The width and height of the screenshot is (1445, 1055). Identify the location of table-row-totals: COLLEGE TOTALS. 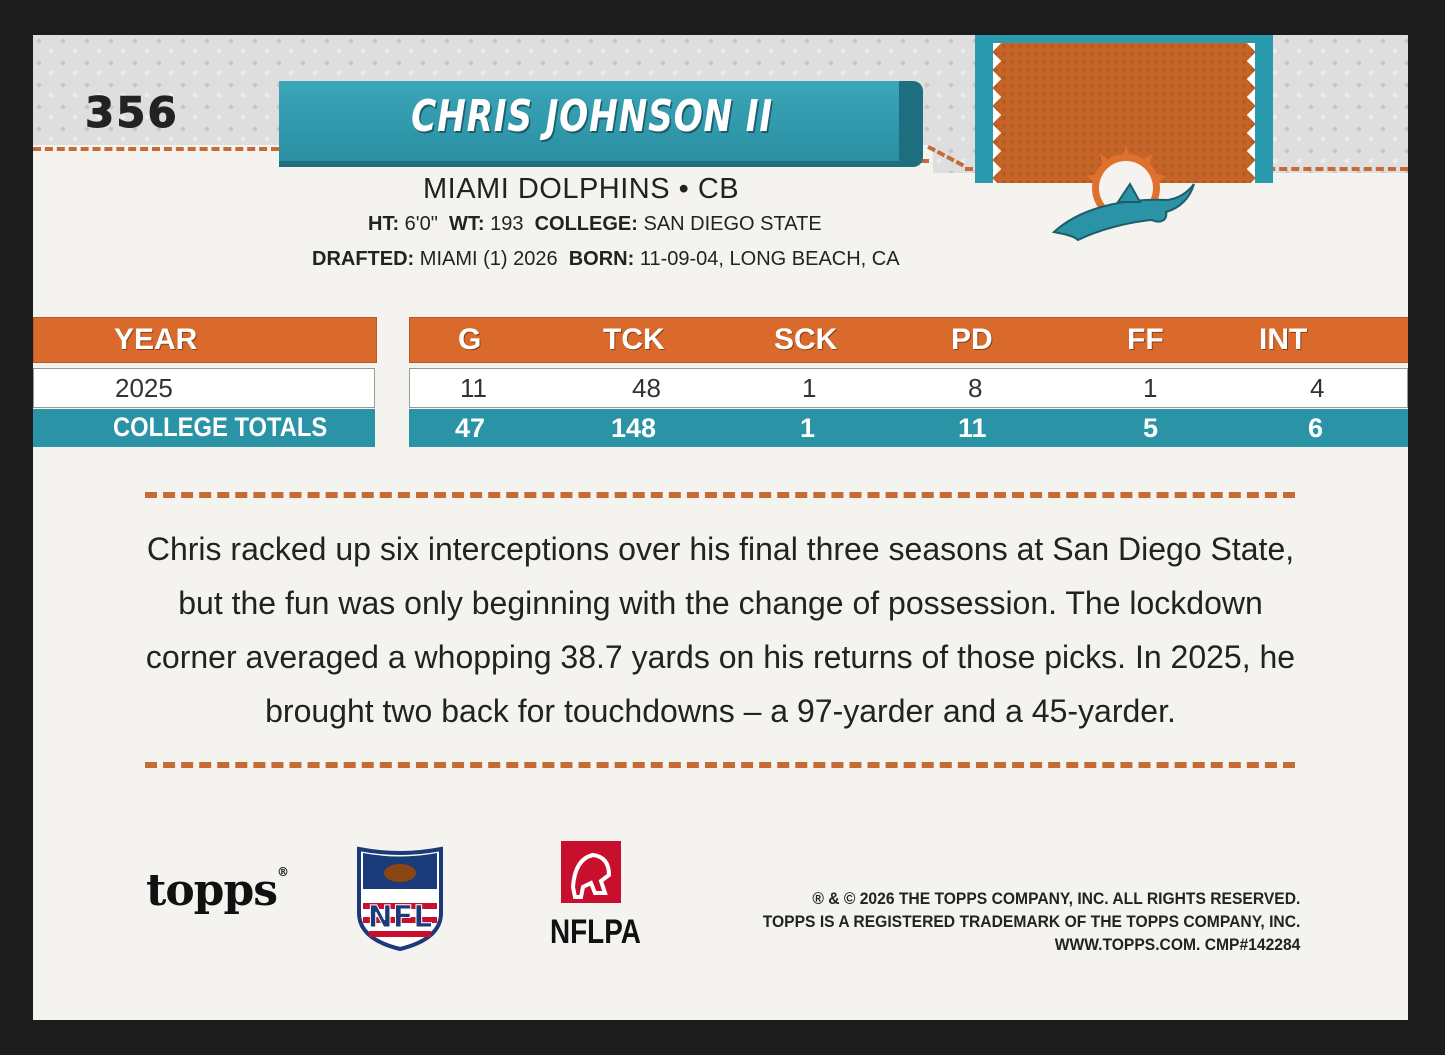
(204, 428).